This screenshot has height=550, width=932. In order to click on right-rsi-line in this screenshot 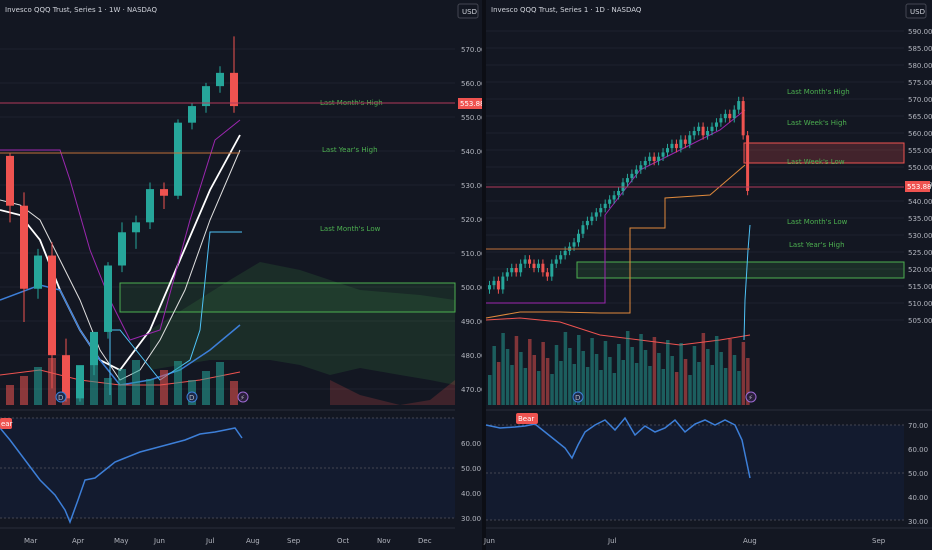, I will do `click(618, 447)`.